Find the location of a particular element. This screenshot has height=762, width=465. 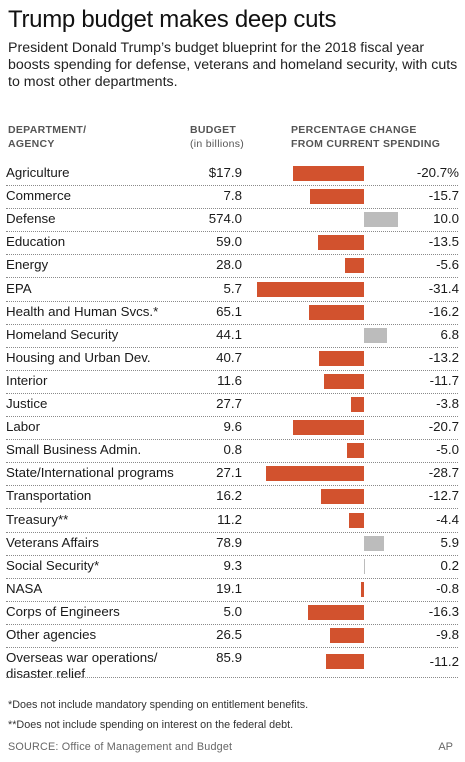

budget-value: $17.9 is located at coordinates (225, 172).